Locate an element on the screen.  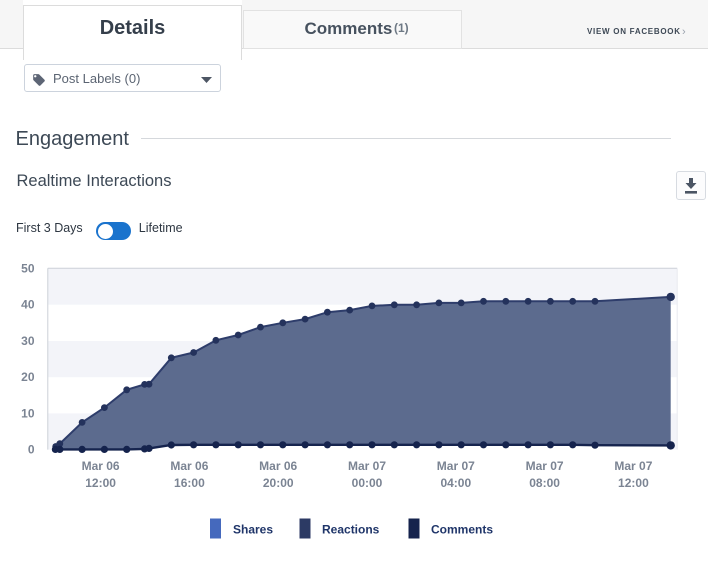
svg-text: 20 is located at coordinates (28, 377).